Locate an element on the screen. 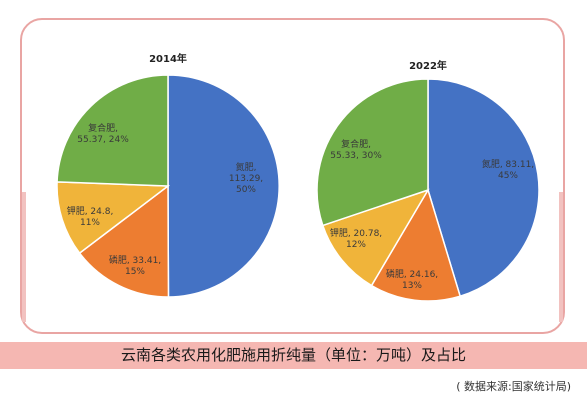  pie-label-compound-2014: 复合肥, 55.37, 24% is located at coordinates (103, 133).